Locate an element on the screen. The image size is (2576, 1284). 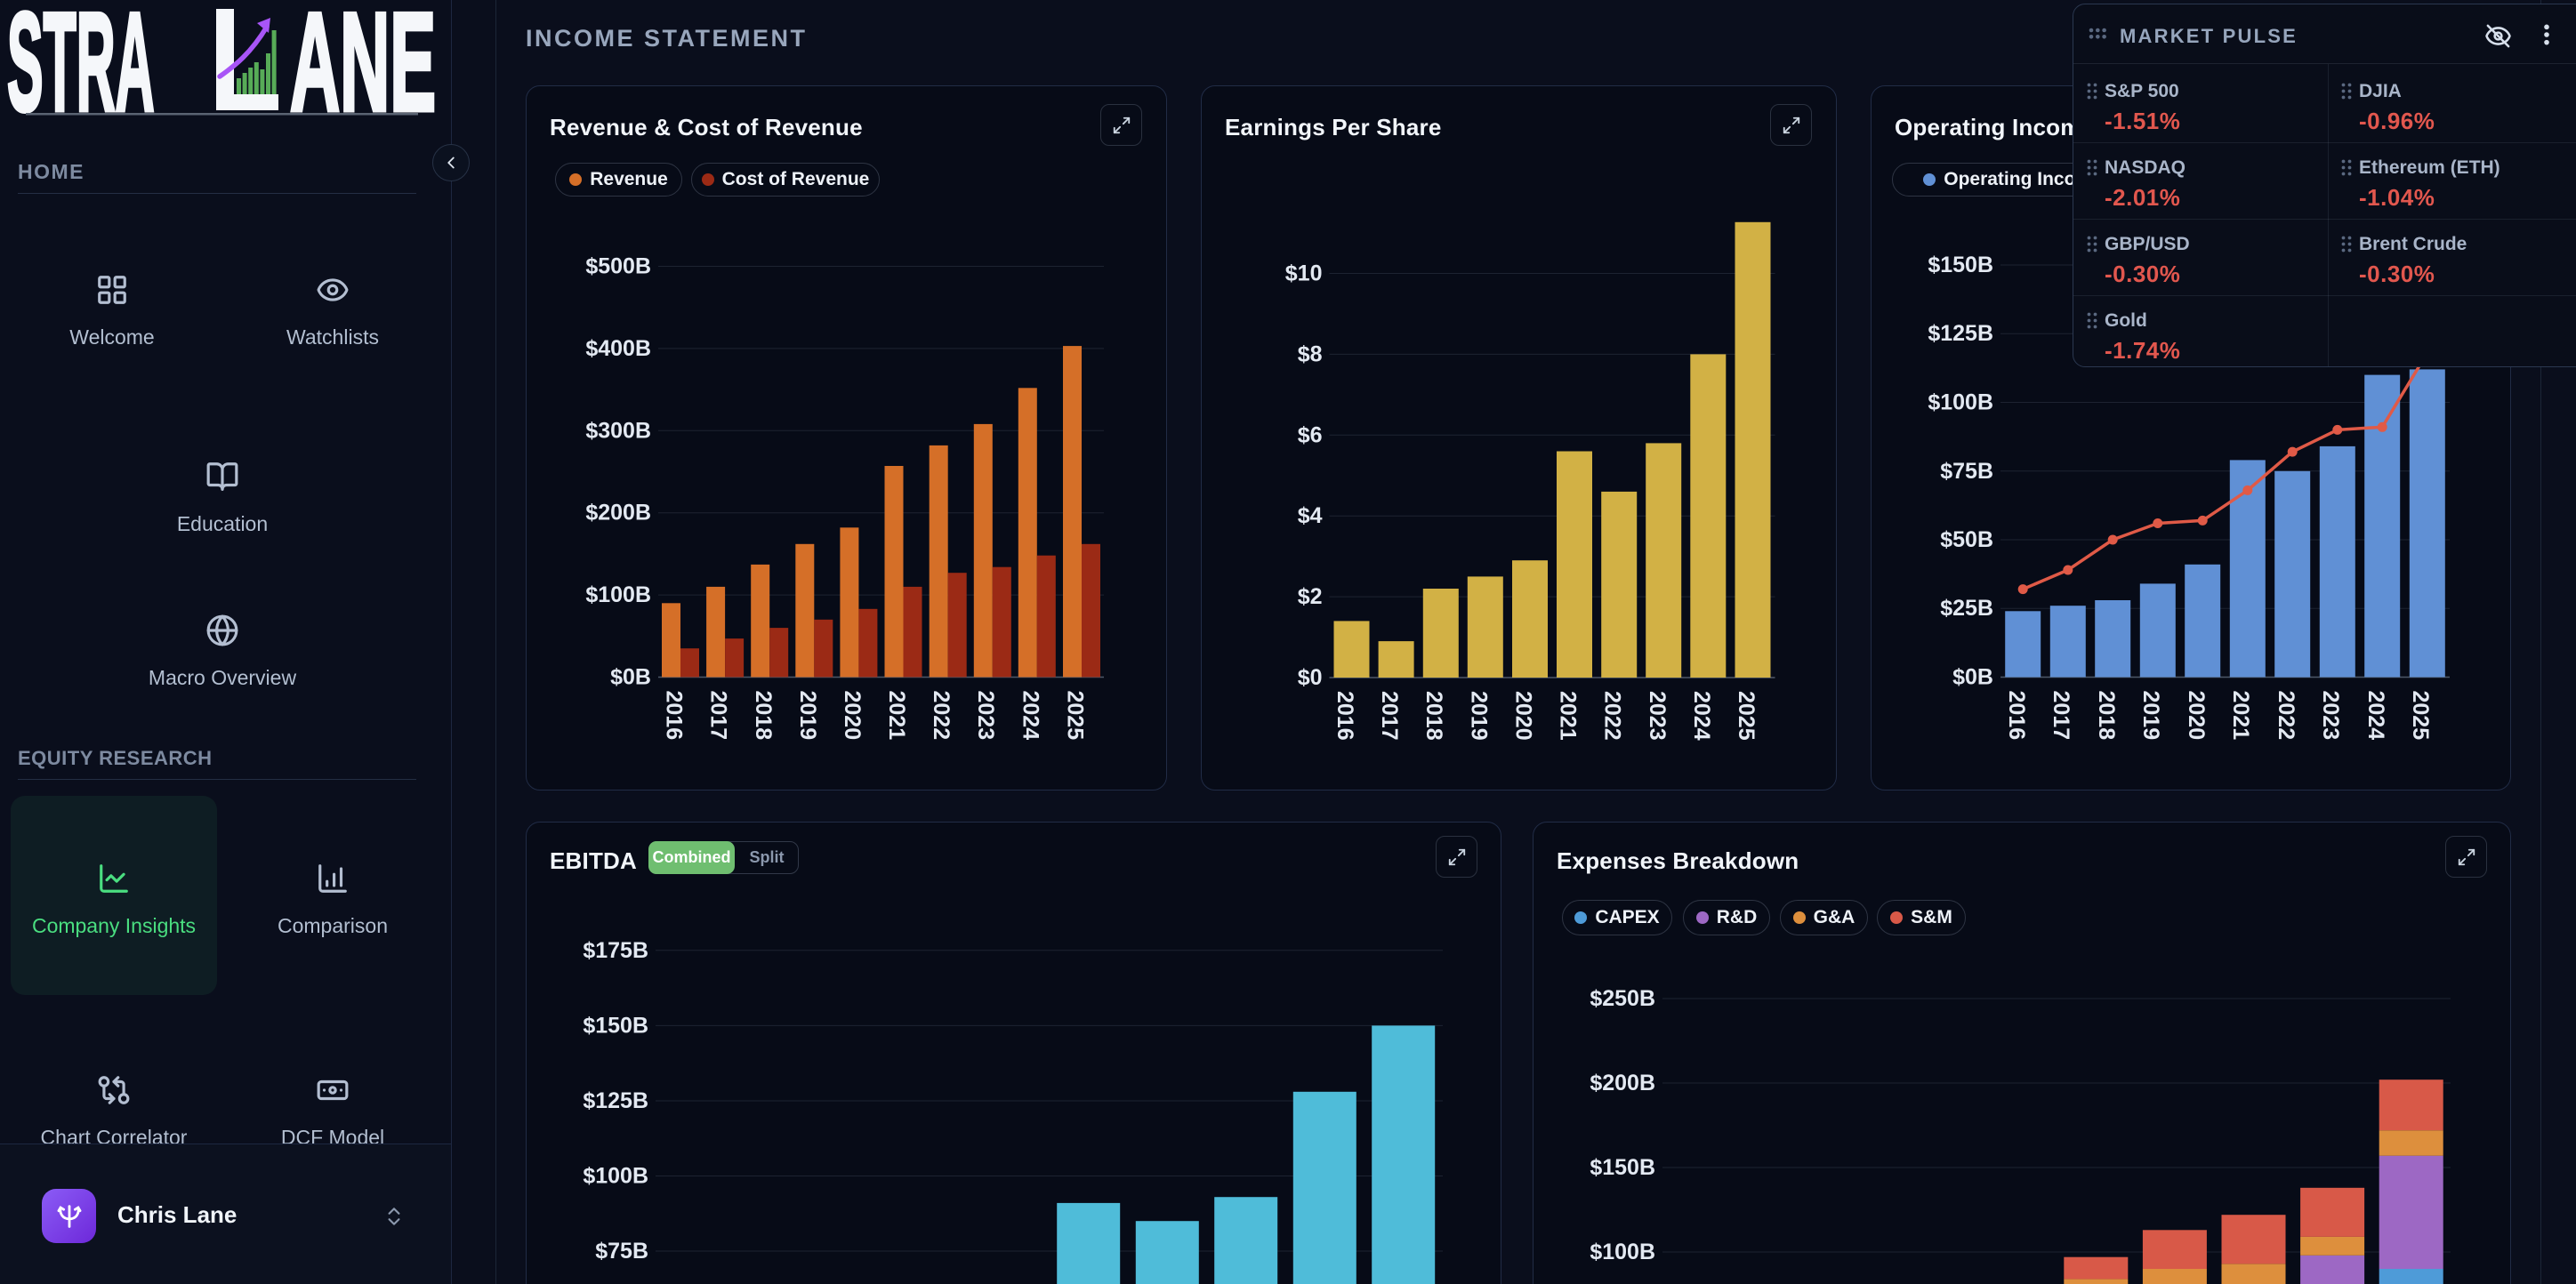
svg-text: $2 is located at coordinates (1310, 596).